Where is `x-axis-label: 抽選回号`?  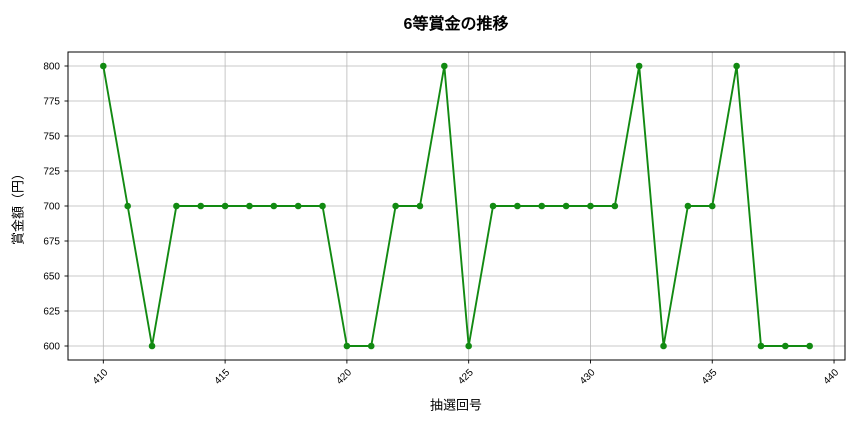 x-axis-label: 抽選回号 is located at coordinates (456, 405).